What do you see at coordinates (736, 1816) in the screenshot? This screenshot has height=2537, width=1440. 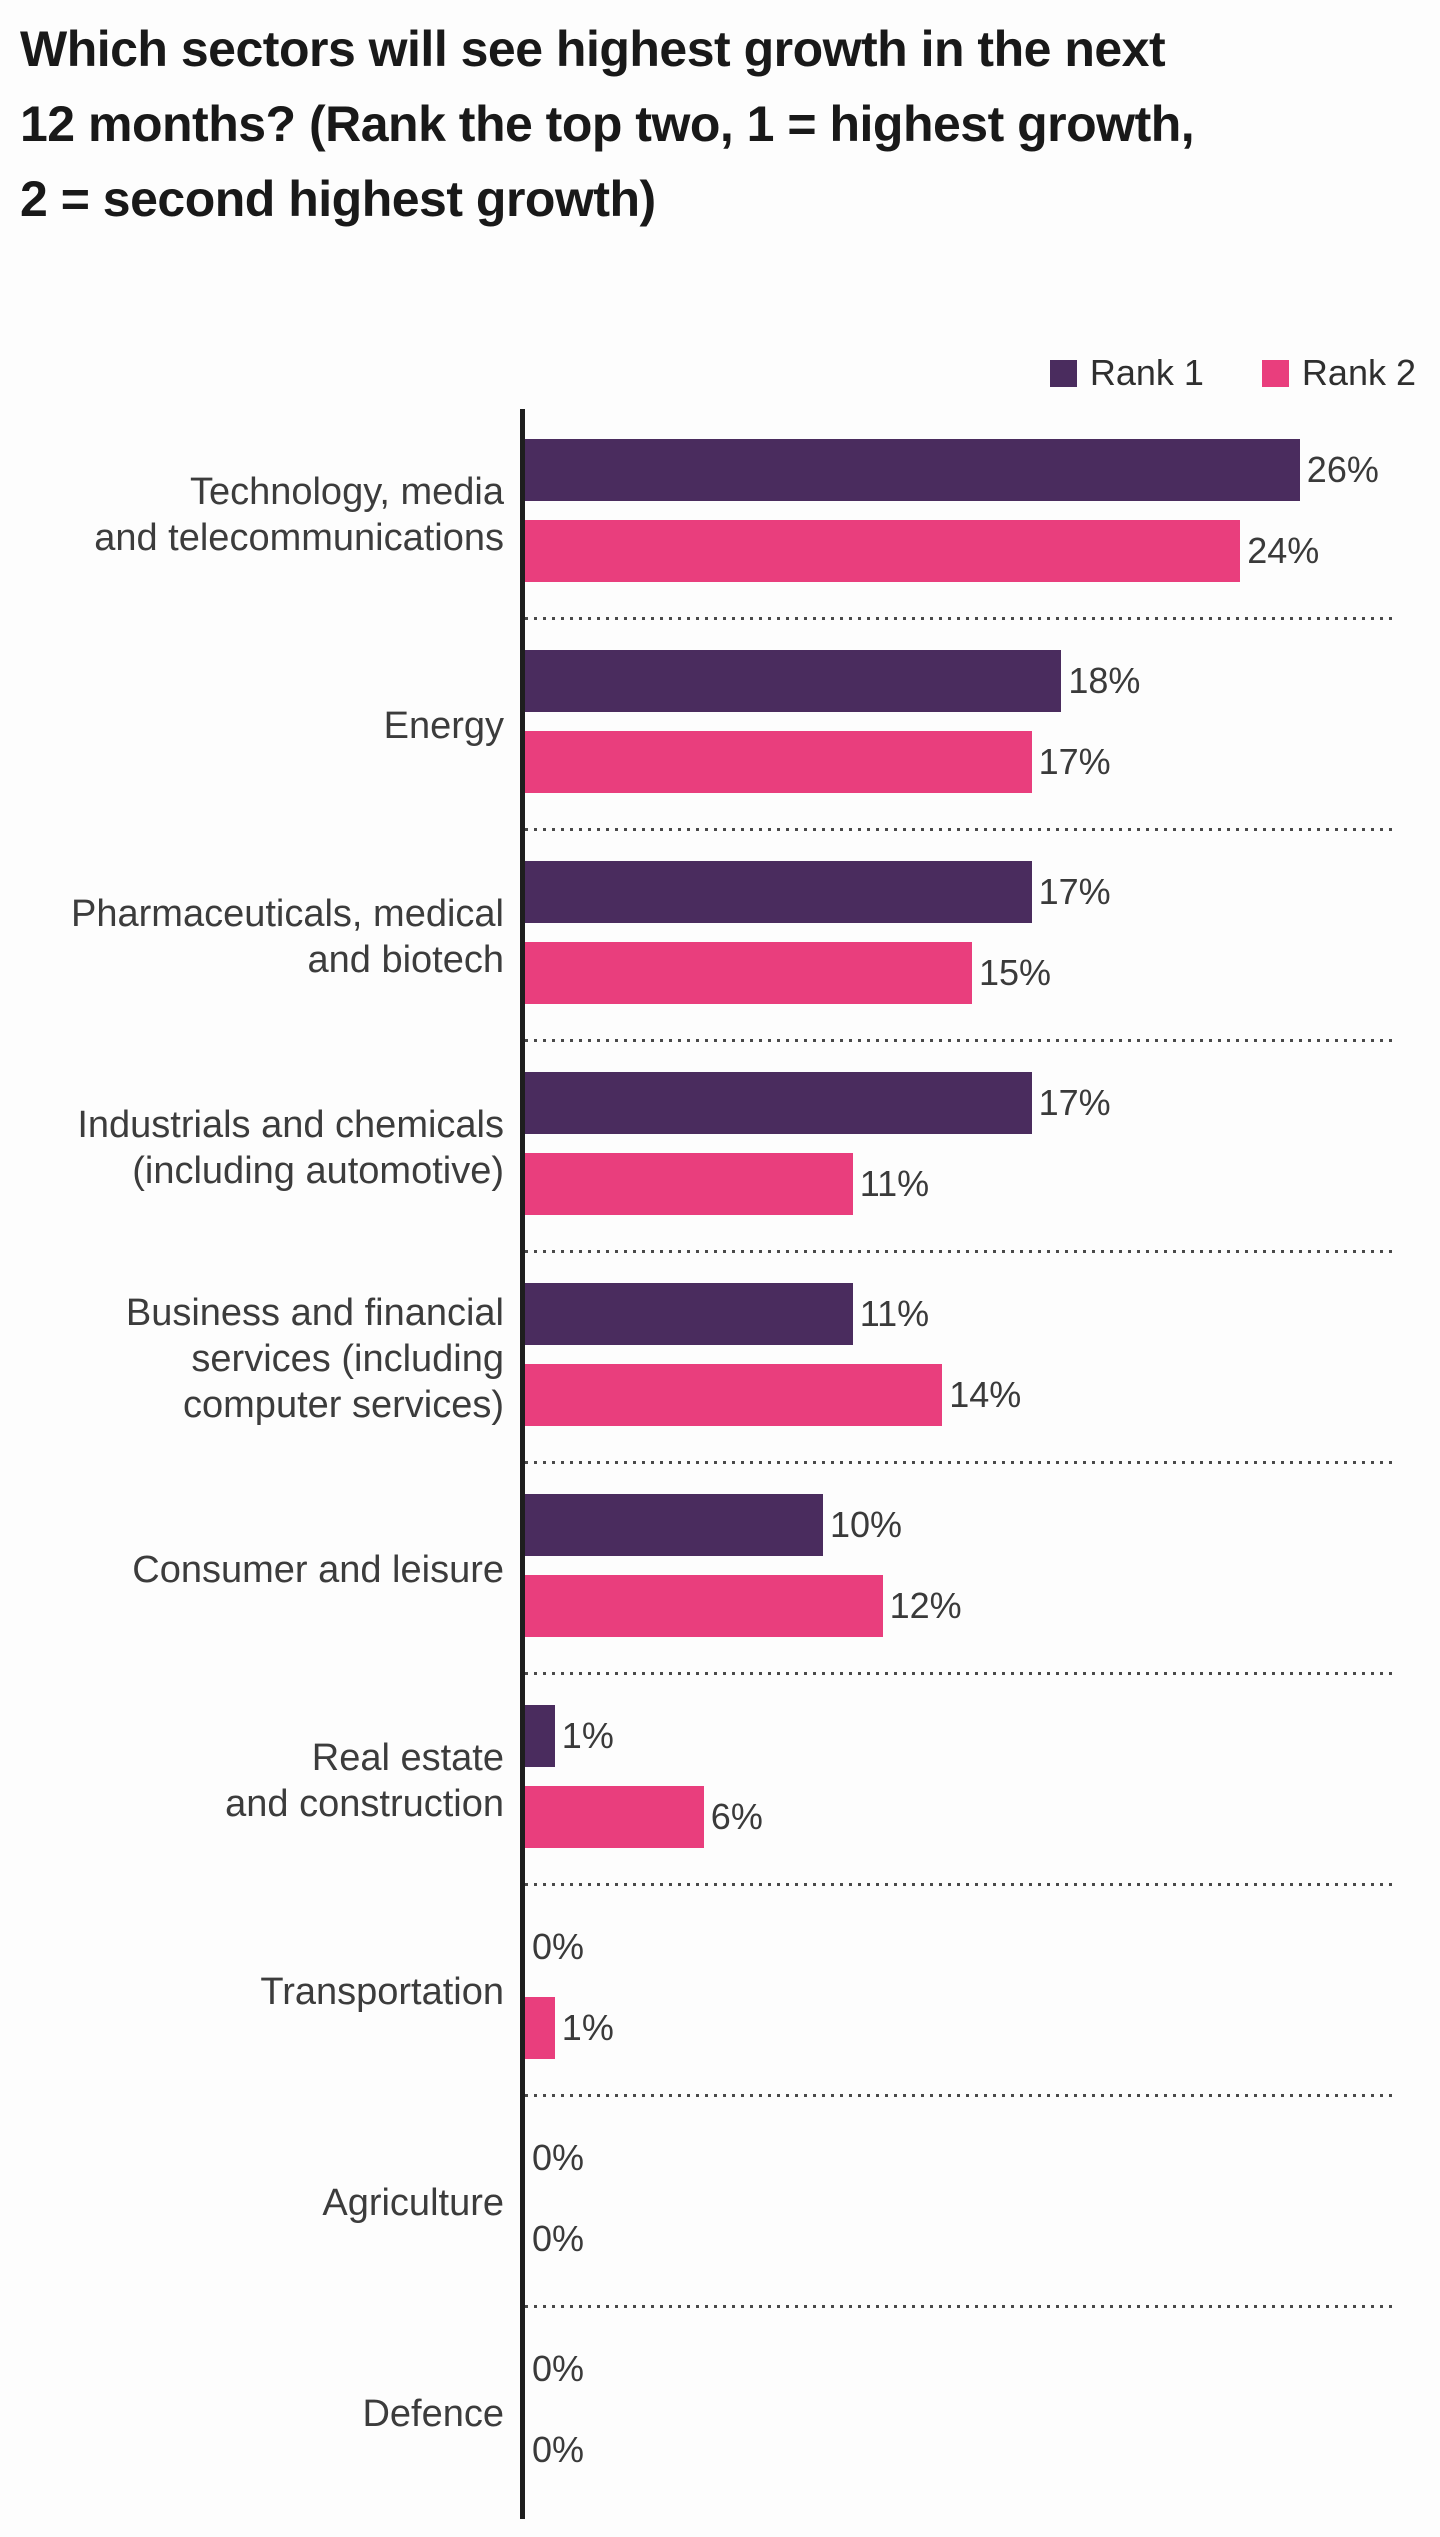 I see `value-label-rank2: 6%` at bounding box center [736, 1816].